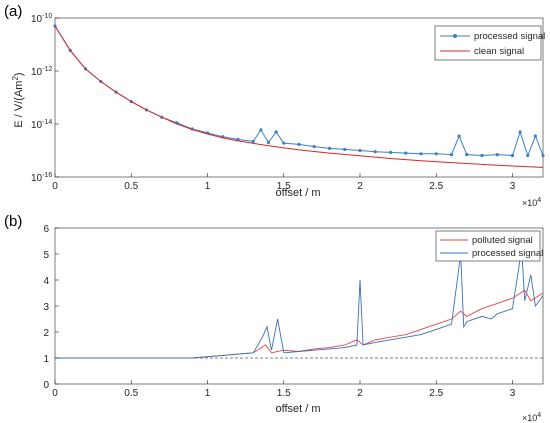 The width and height of the screenshot is (550, 423). I want to click on y-tick-label: 6, so click(46, 229).